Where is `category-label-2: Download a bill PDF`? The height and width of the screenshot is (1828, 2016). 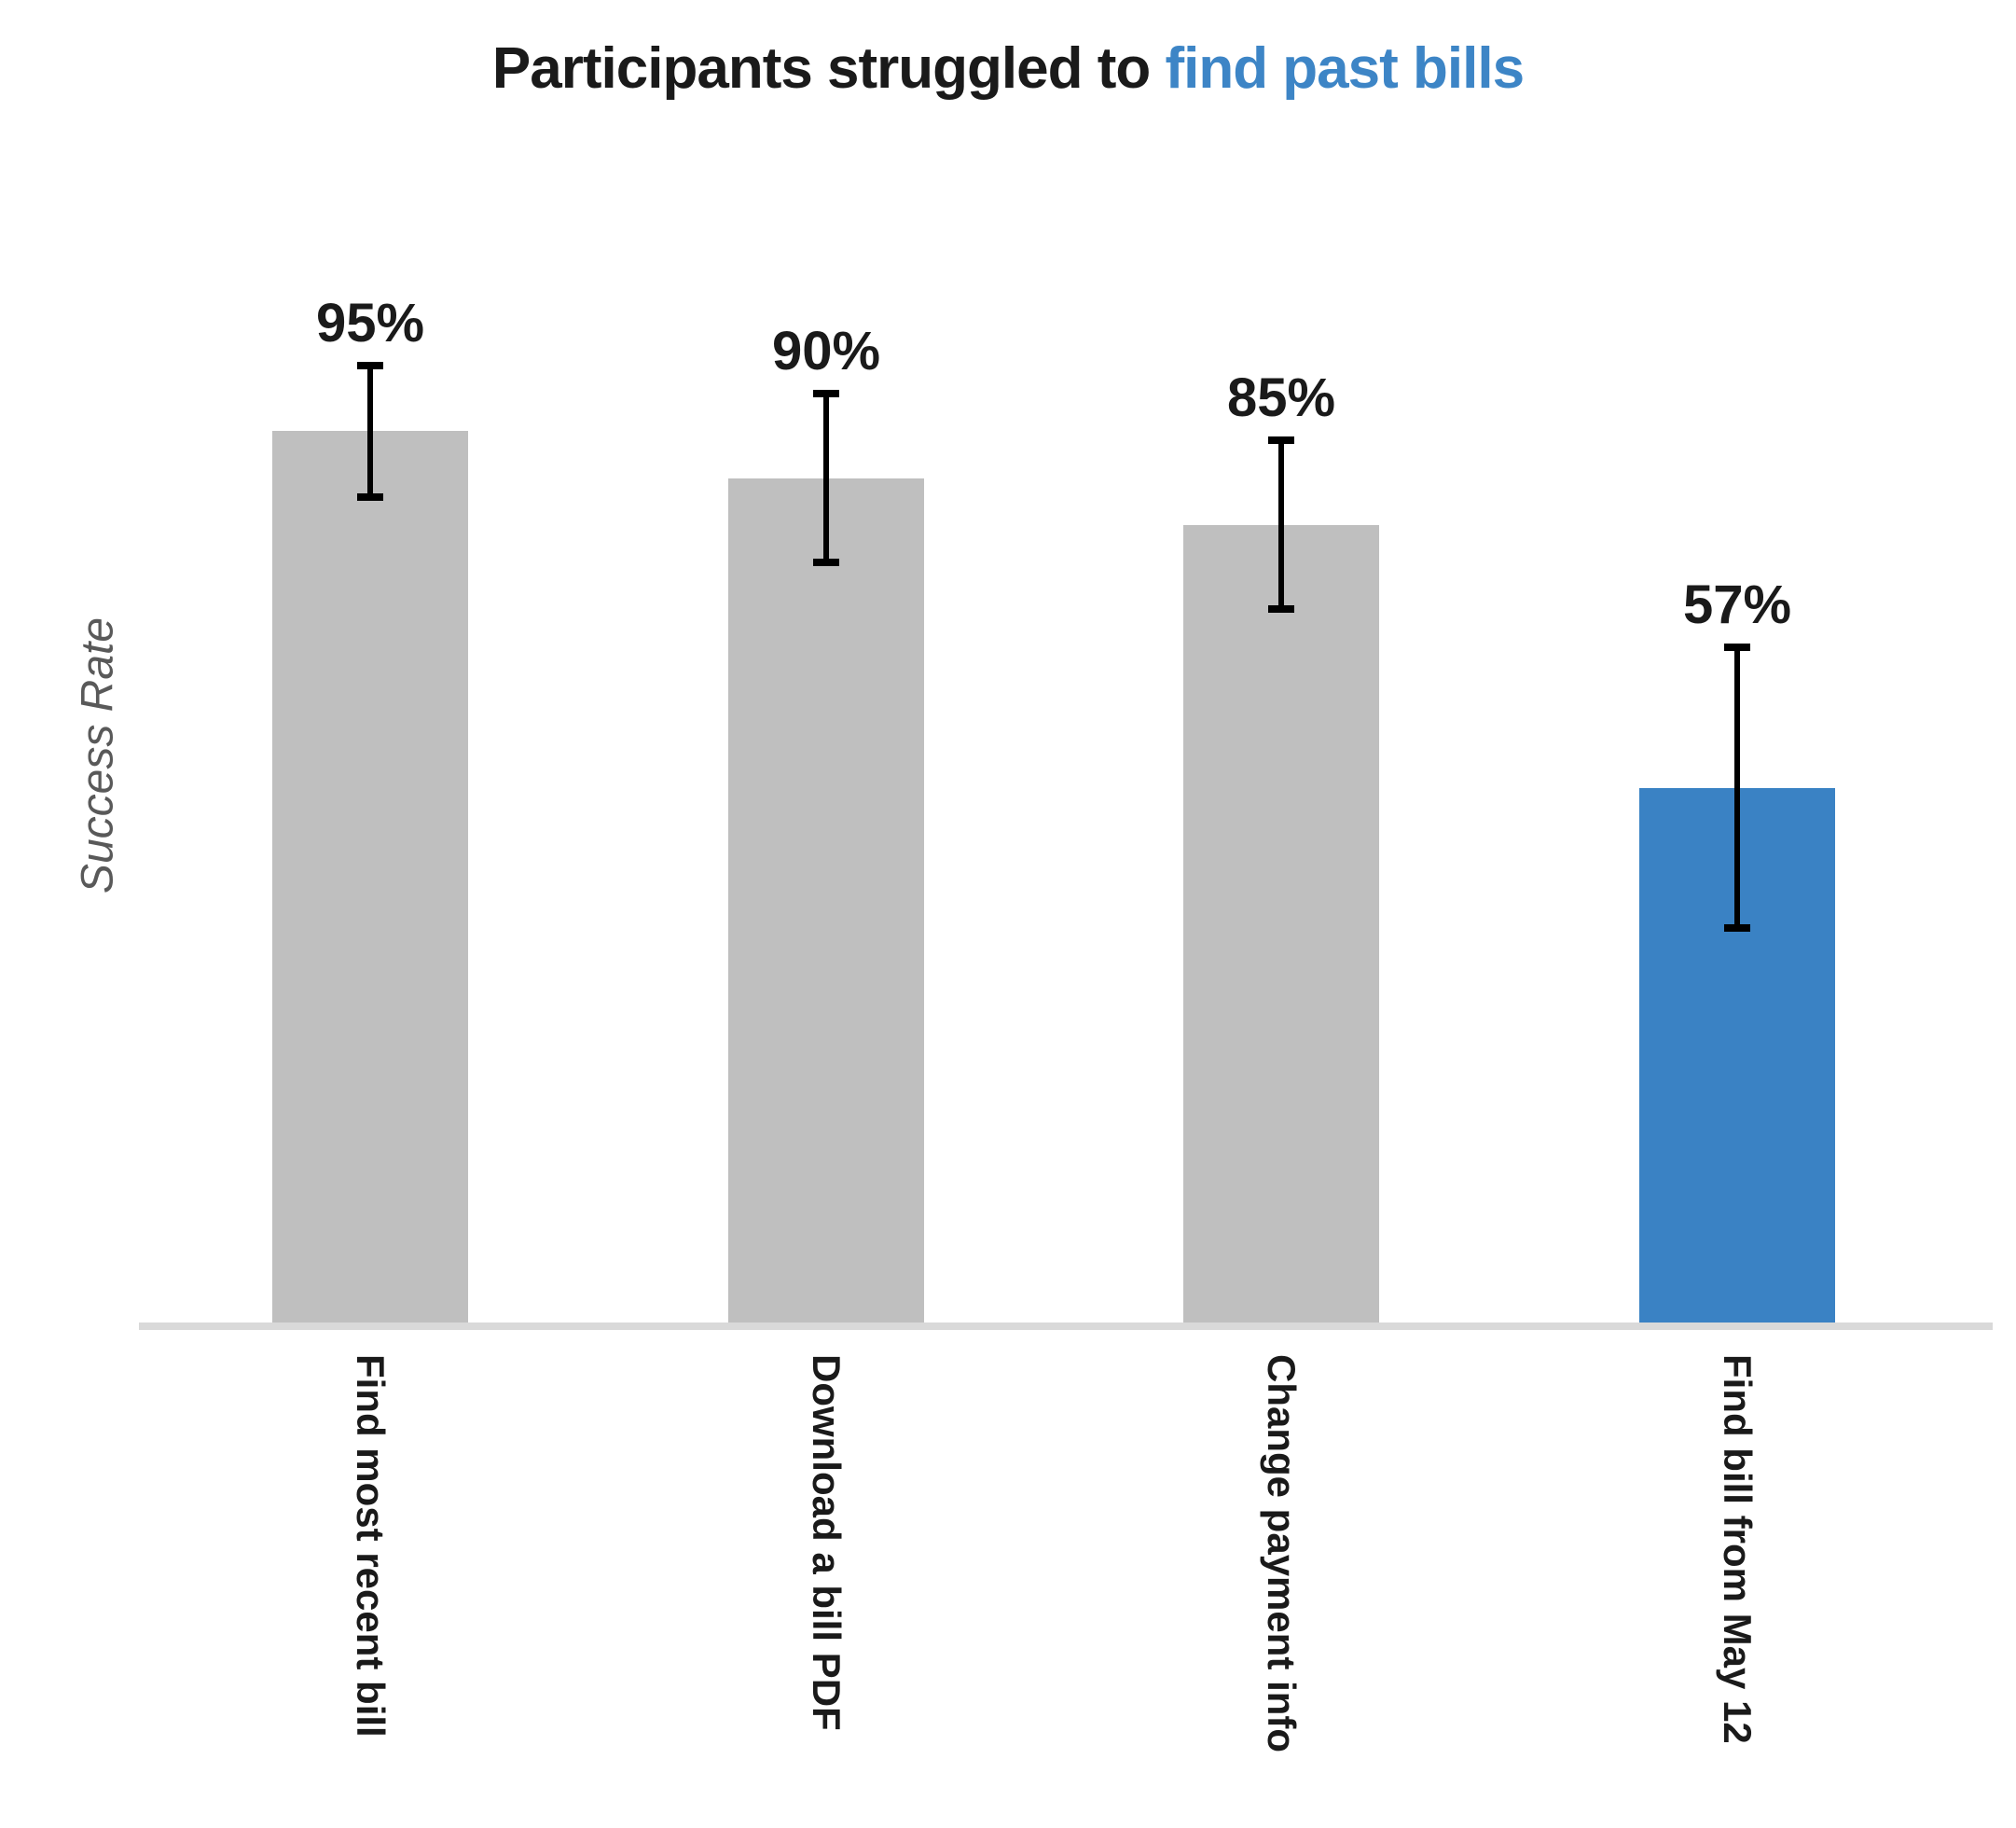
category-label-2: Download a bill PDF is located at coordinates (827, 1542).